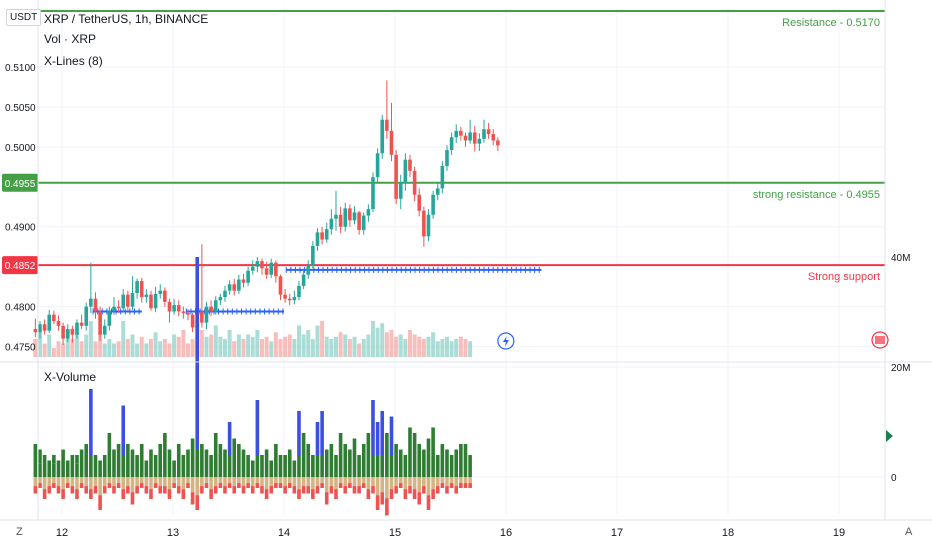 The width and height of the screenshot is (932, 550). What do you see at coordinates (19, 532) in the screenshot?
I see `zoom-button: Z` at bounding box center [19, 532].